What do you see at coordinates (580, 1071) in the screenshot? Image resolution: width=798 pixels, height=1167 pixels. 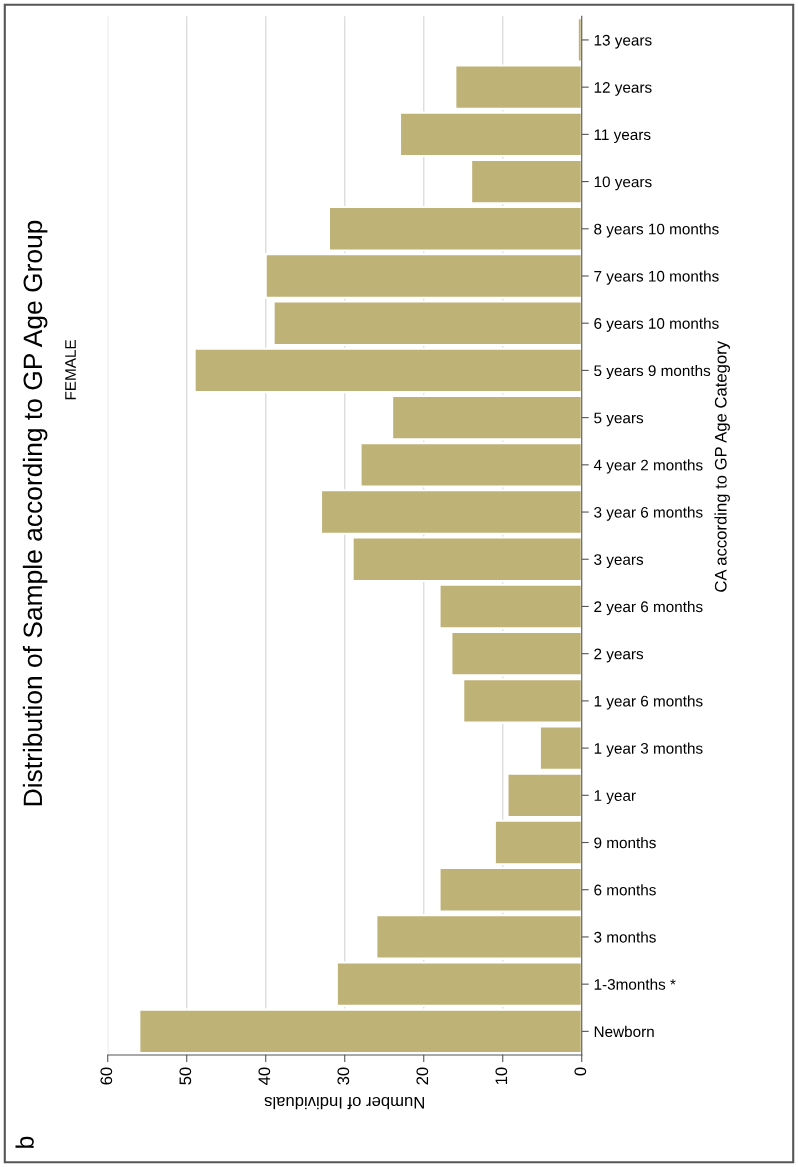 I see `x-tick-label: 0` at bounding box center [580, 1071].